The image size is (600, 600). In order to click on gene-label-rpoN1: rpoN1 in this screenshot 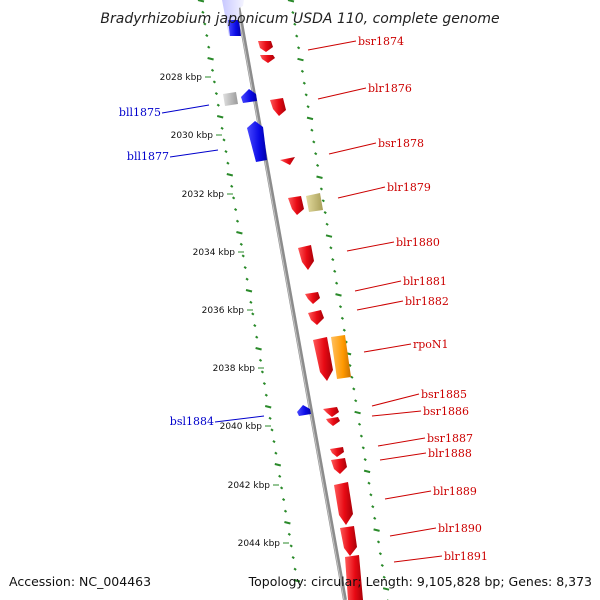, I will do `click(431, 344)`.